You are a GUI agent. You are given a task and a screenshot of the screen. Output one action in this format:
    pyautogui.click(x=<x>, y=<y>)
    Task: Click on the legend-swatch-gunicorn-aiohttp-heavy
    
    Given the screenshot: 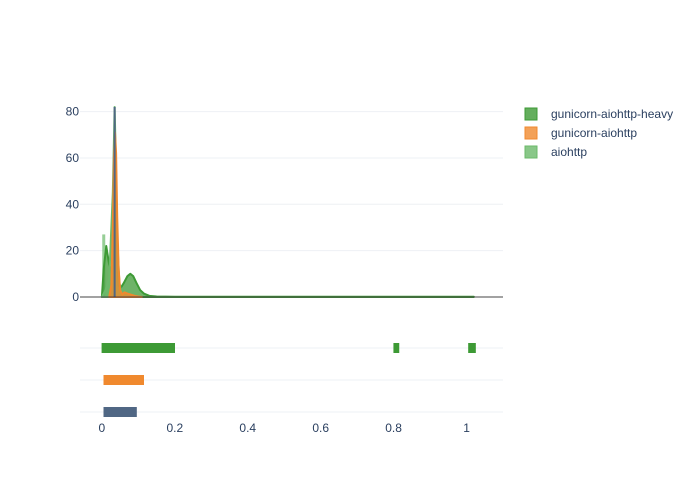 What is the action you would take?
    pyautogui.click(x=531, y=114)
    